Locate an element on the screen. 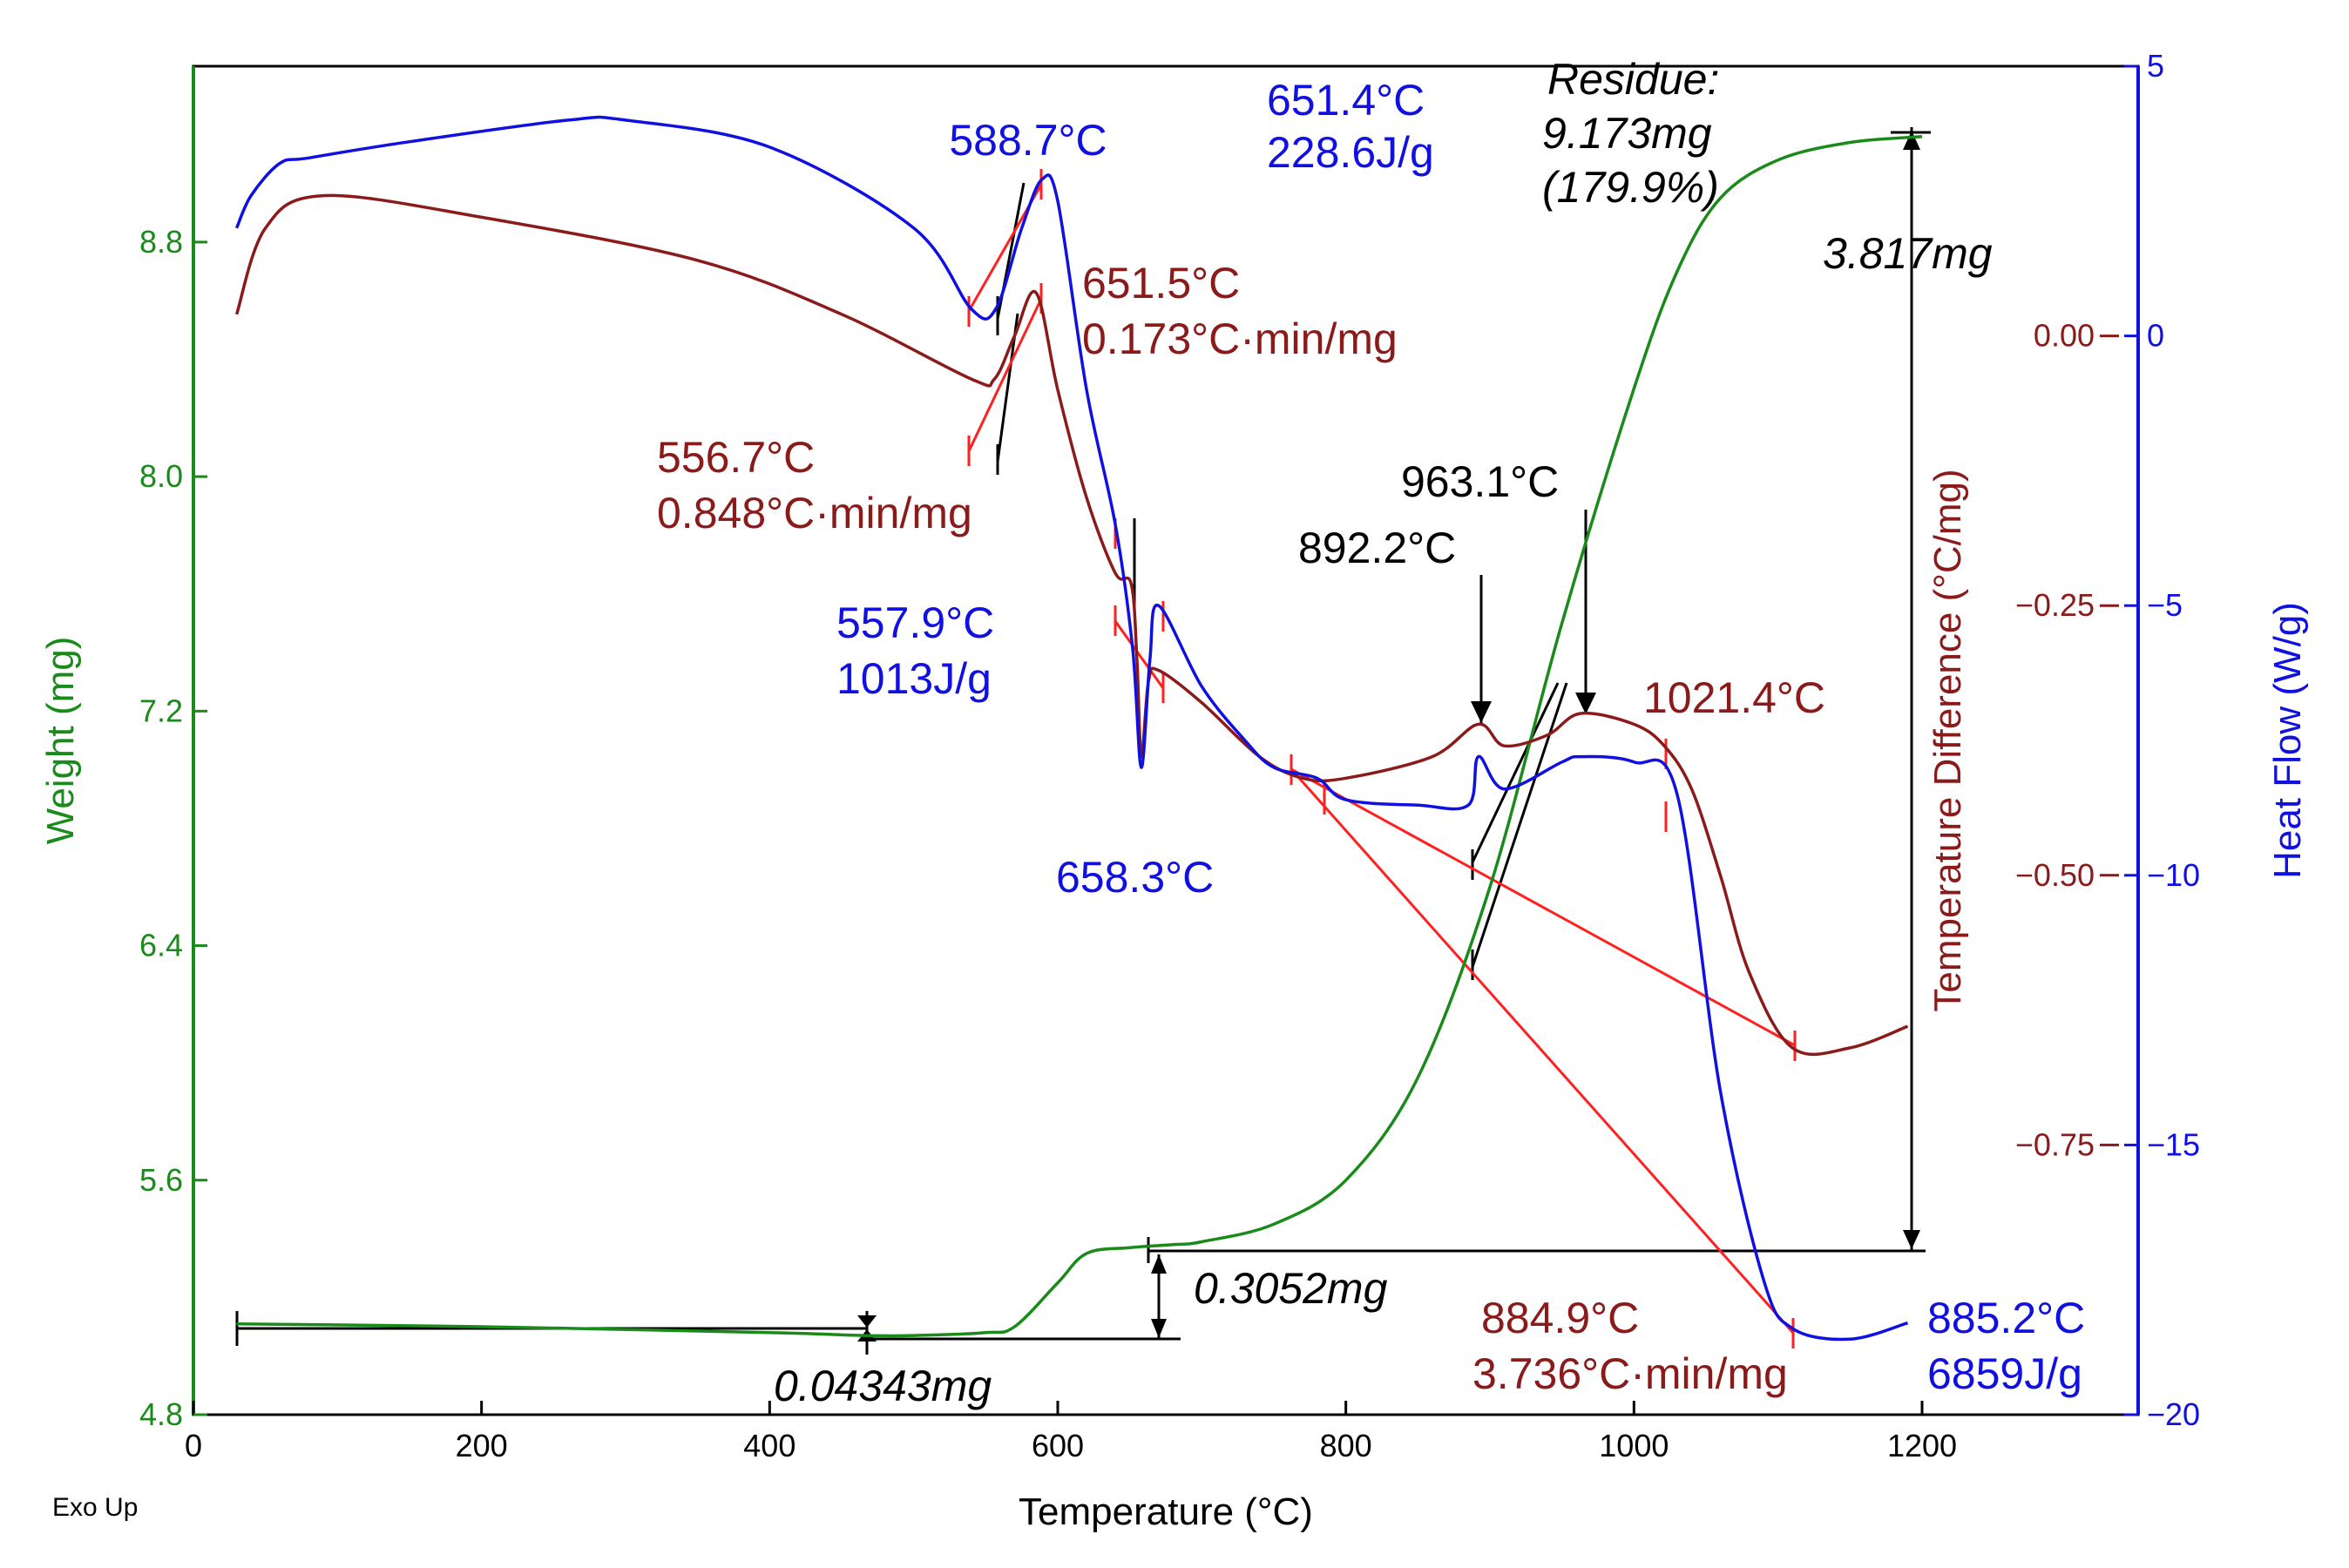  heat-flow-tick-label: 0 is located at coordinates (2155, 336).